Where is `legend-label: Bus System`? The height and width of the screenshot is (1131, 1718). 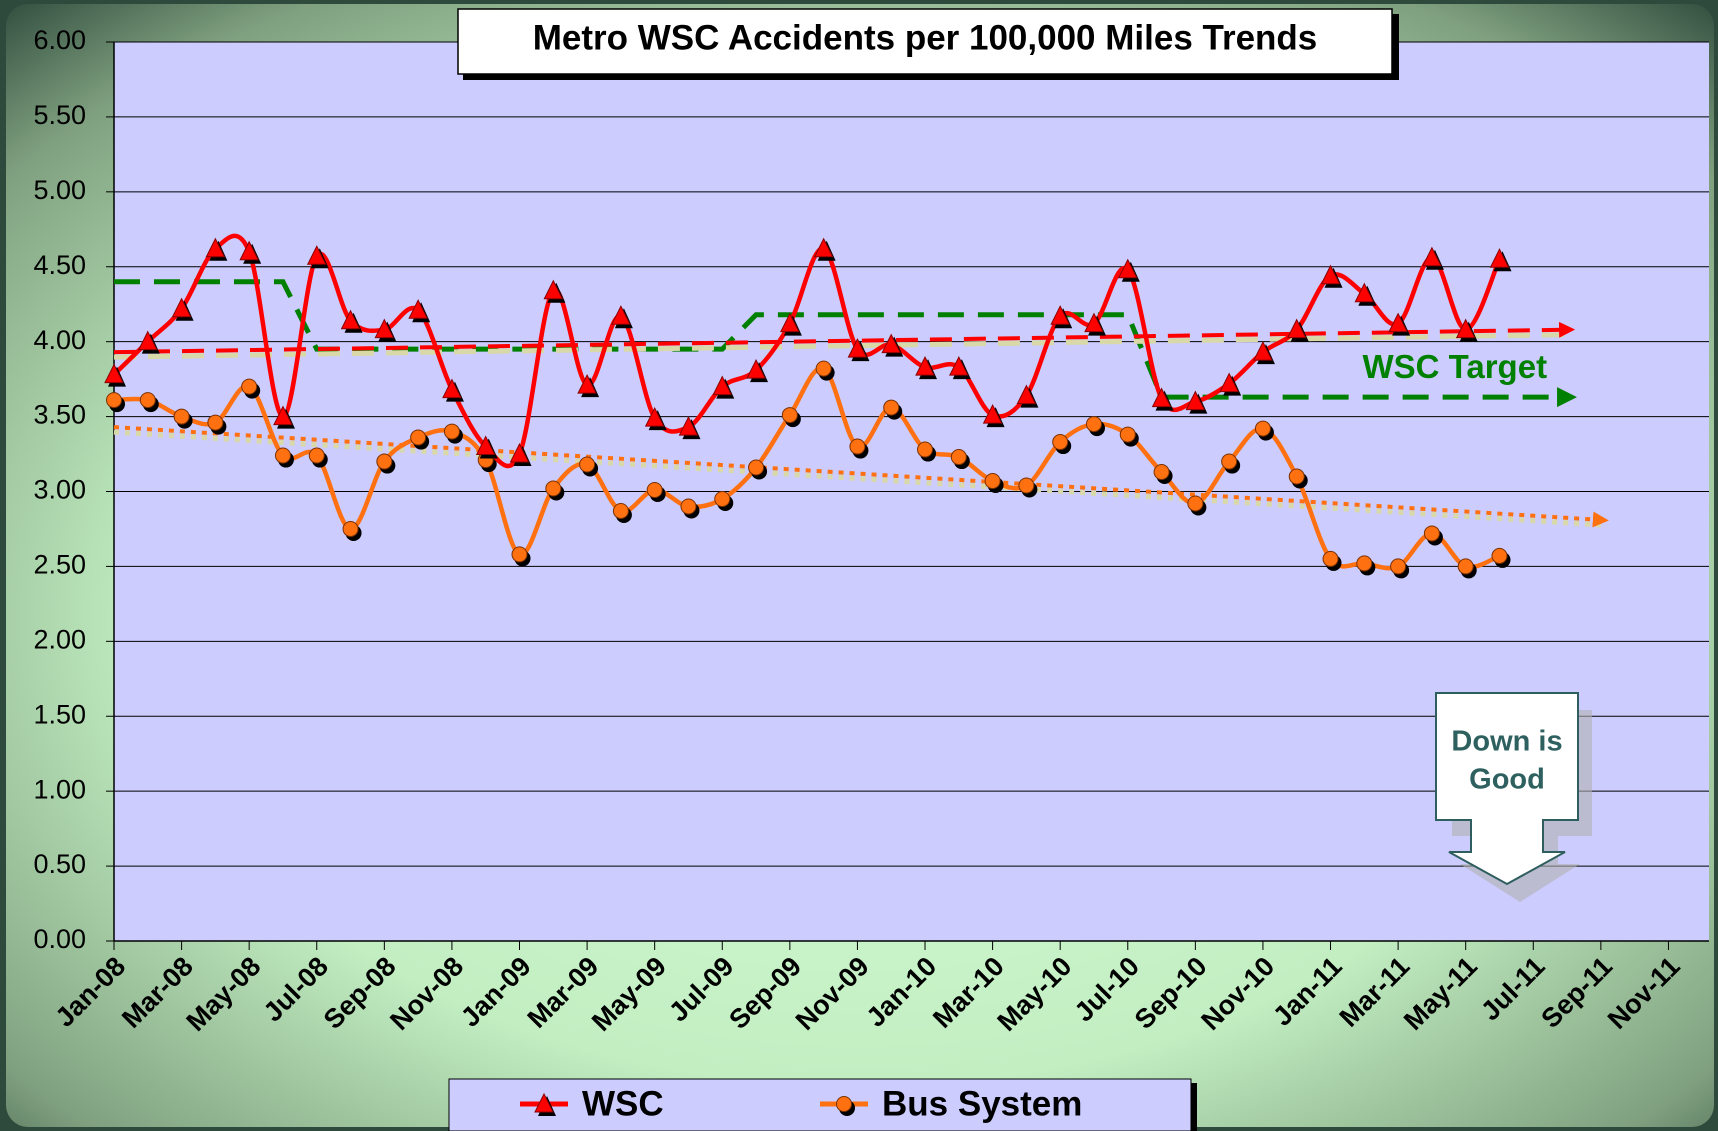
legend-label: Bus System is located at coordinates (982, 1103).